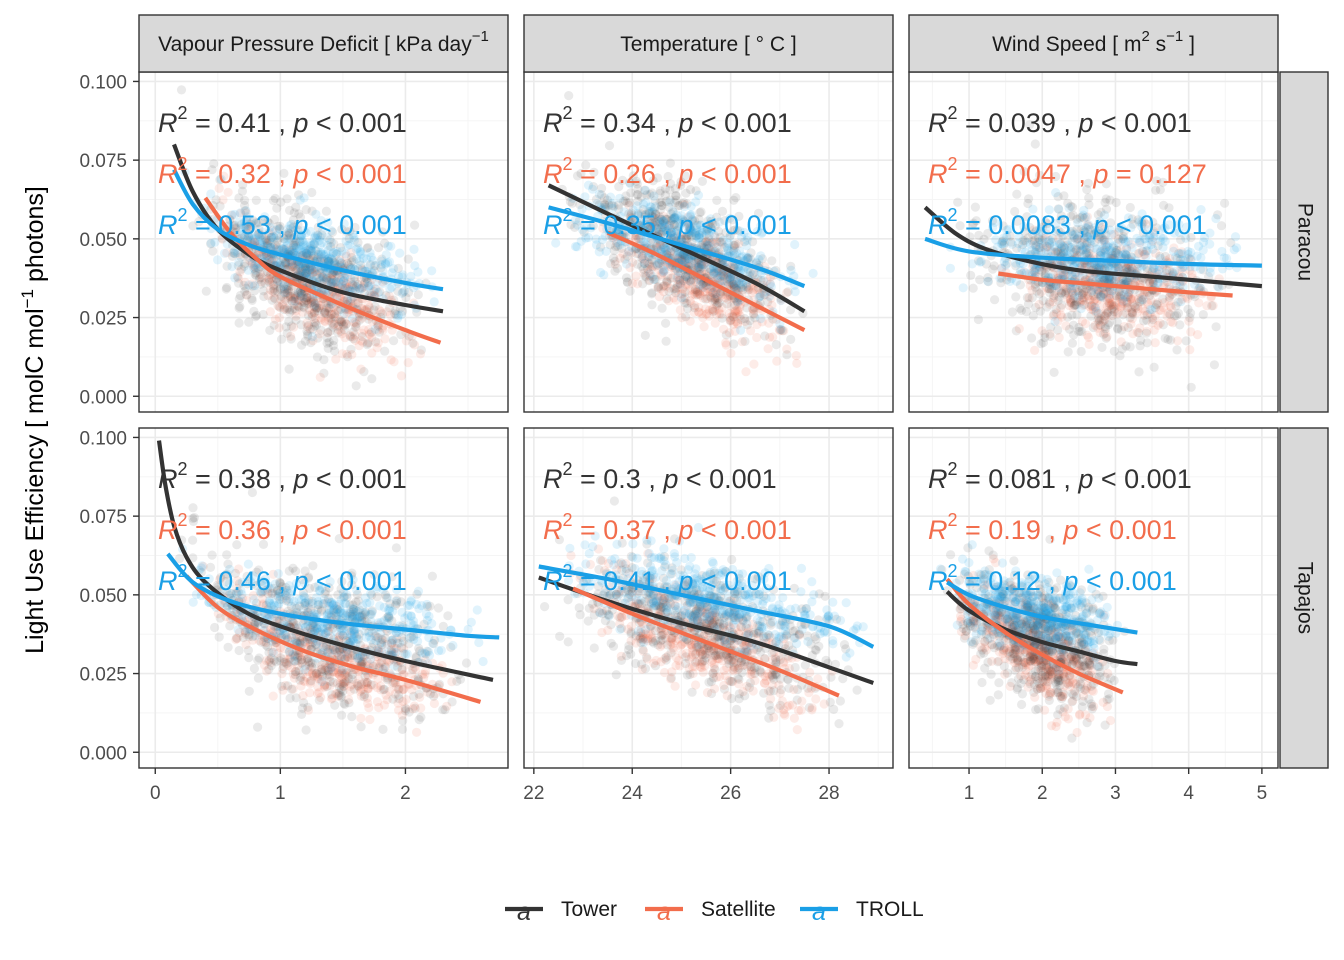 This screenshot has height=960, width=1344. I want to click on fit-line-troll, so click(308, 230).